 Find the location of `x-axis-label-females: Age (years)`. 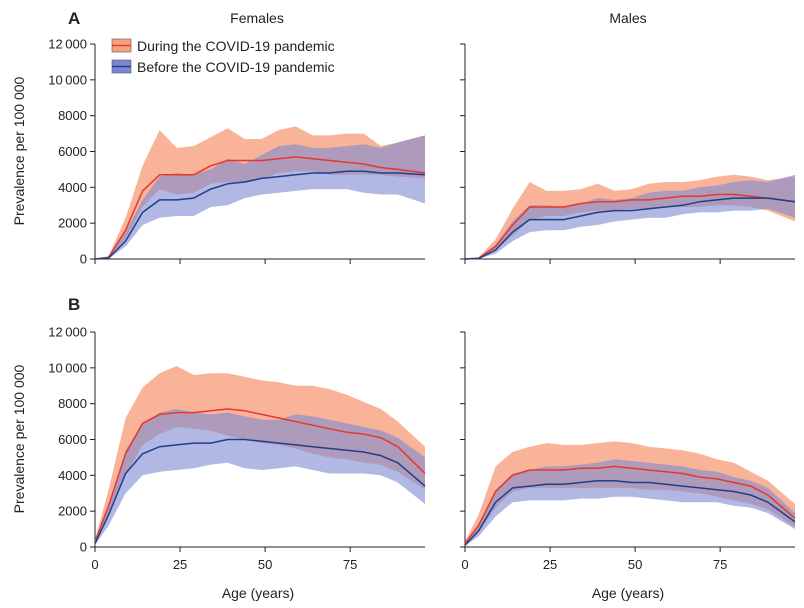

x-axis-label-females: Age (years) is located at coordinates (258, 593).